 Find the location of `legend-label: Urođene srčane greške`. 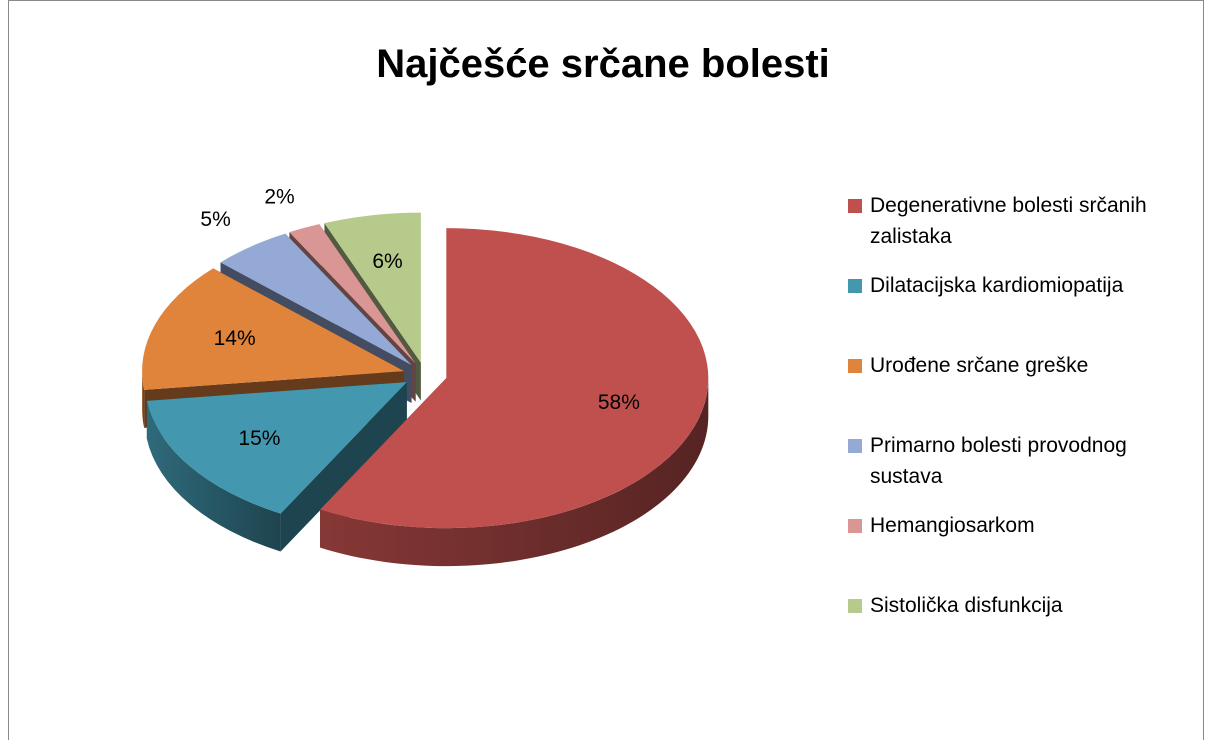

legend-label: Urođene srčane greške is located at coordinates (979, 365).